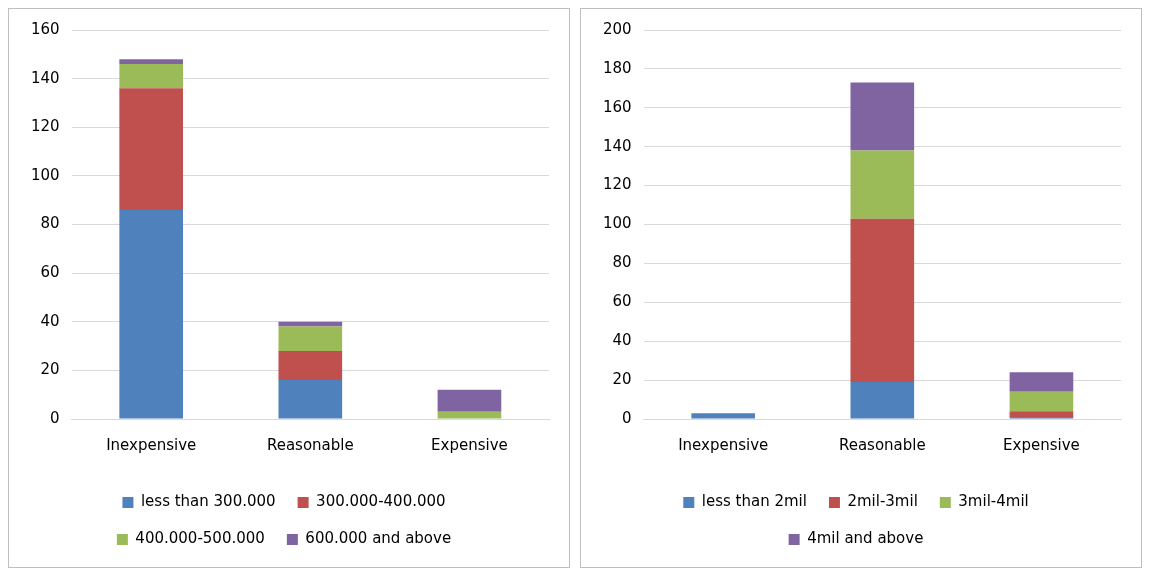  What do you see at coordinates (754, 501) in the screenshot?
I see `legend-label: less than 2mil` at bounding box center [754, 501].